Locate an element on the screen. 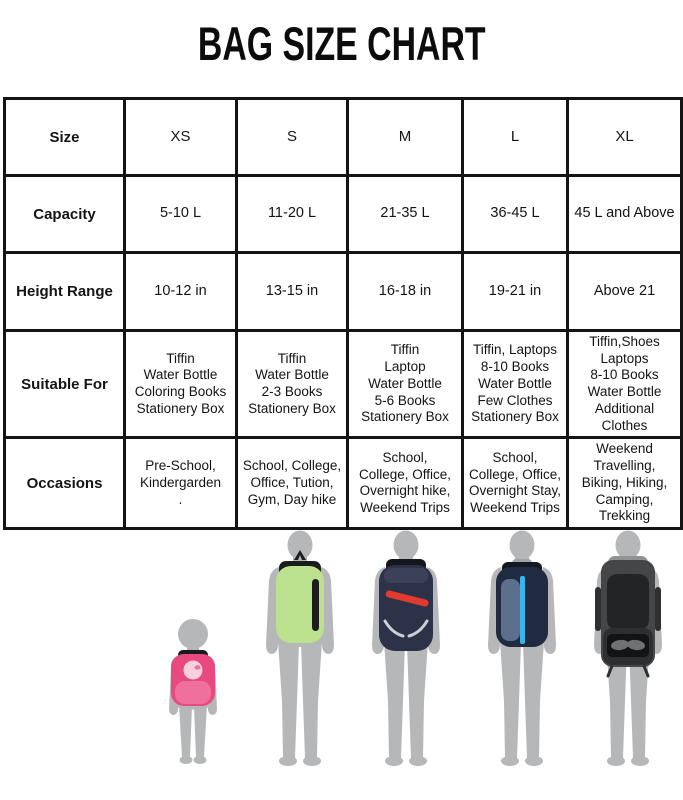  cell-size-xl: XL is located at coordinates (624, 137).